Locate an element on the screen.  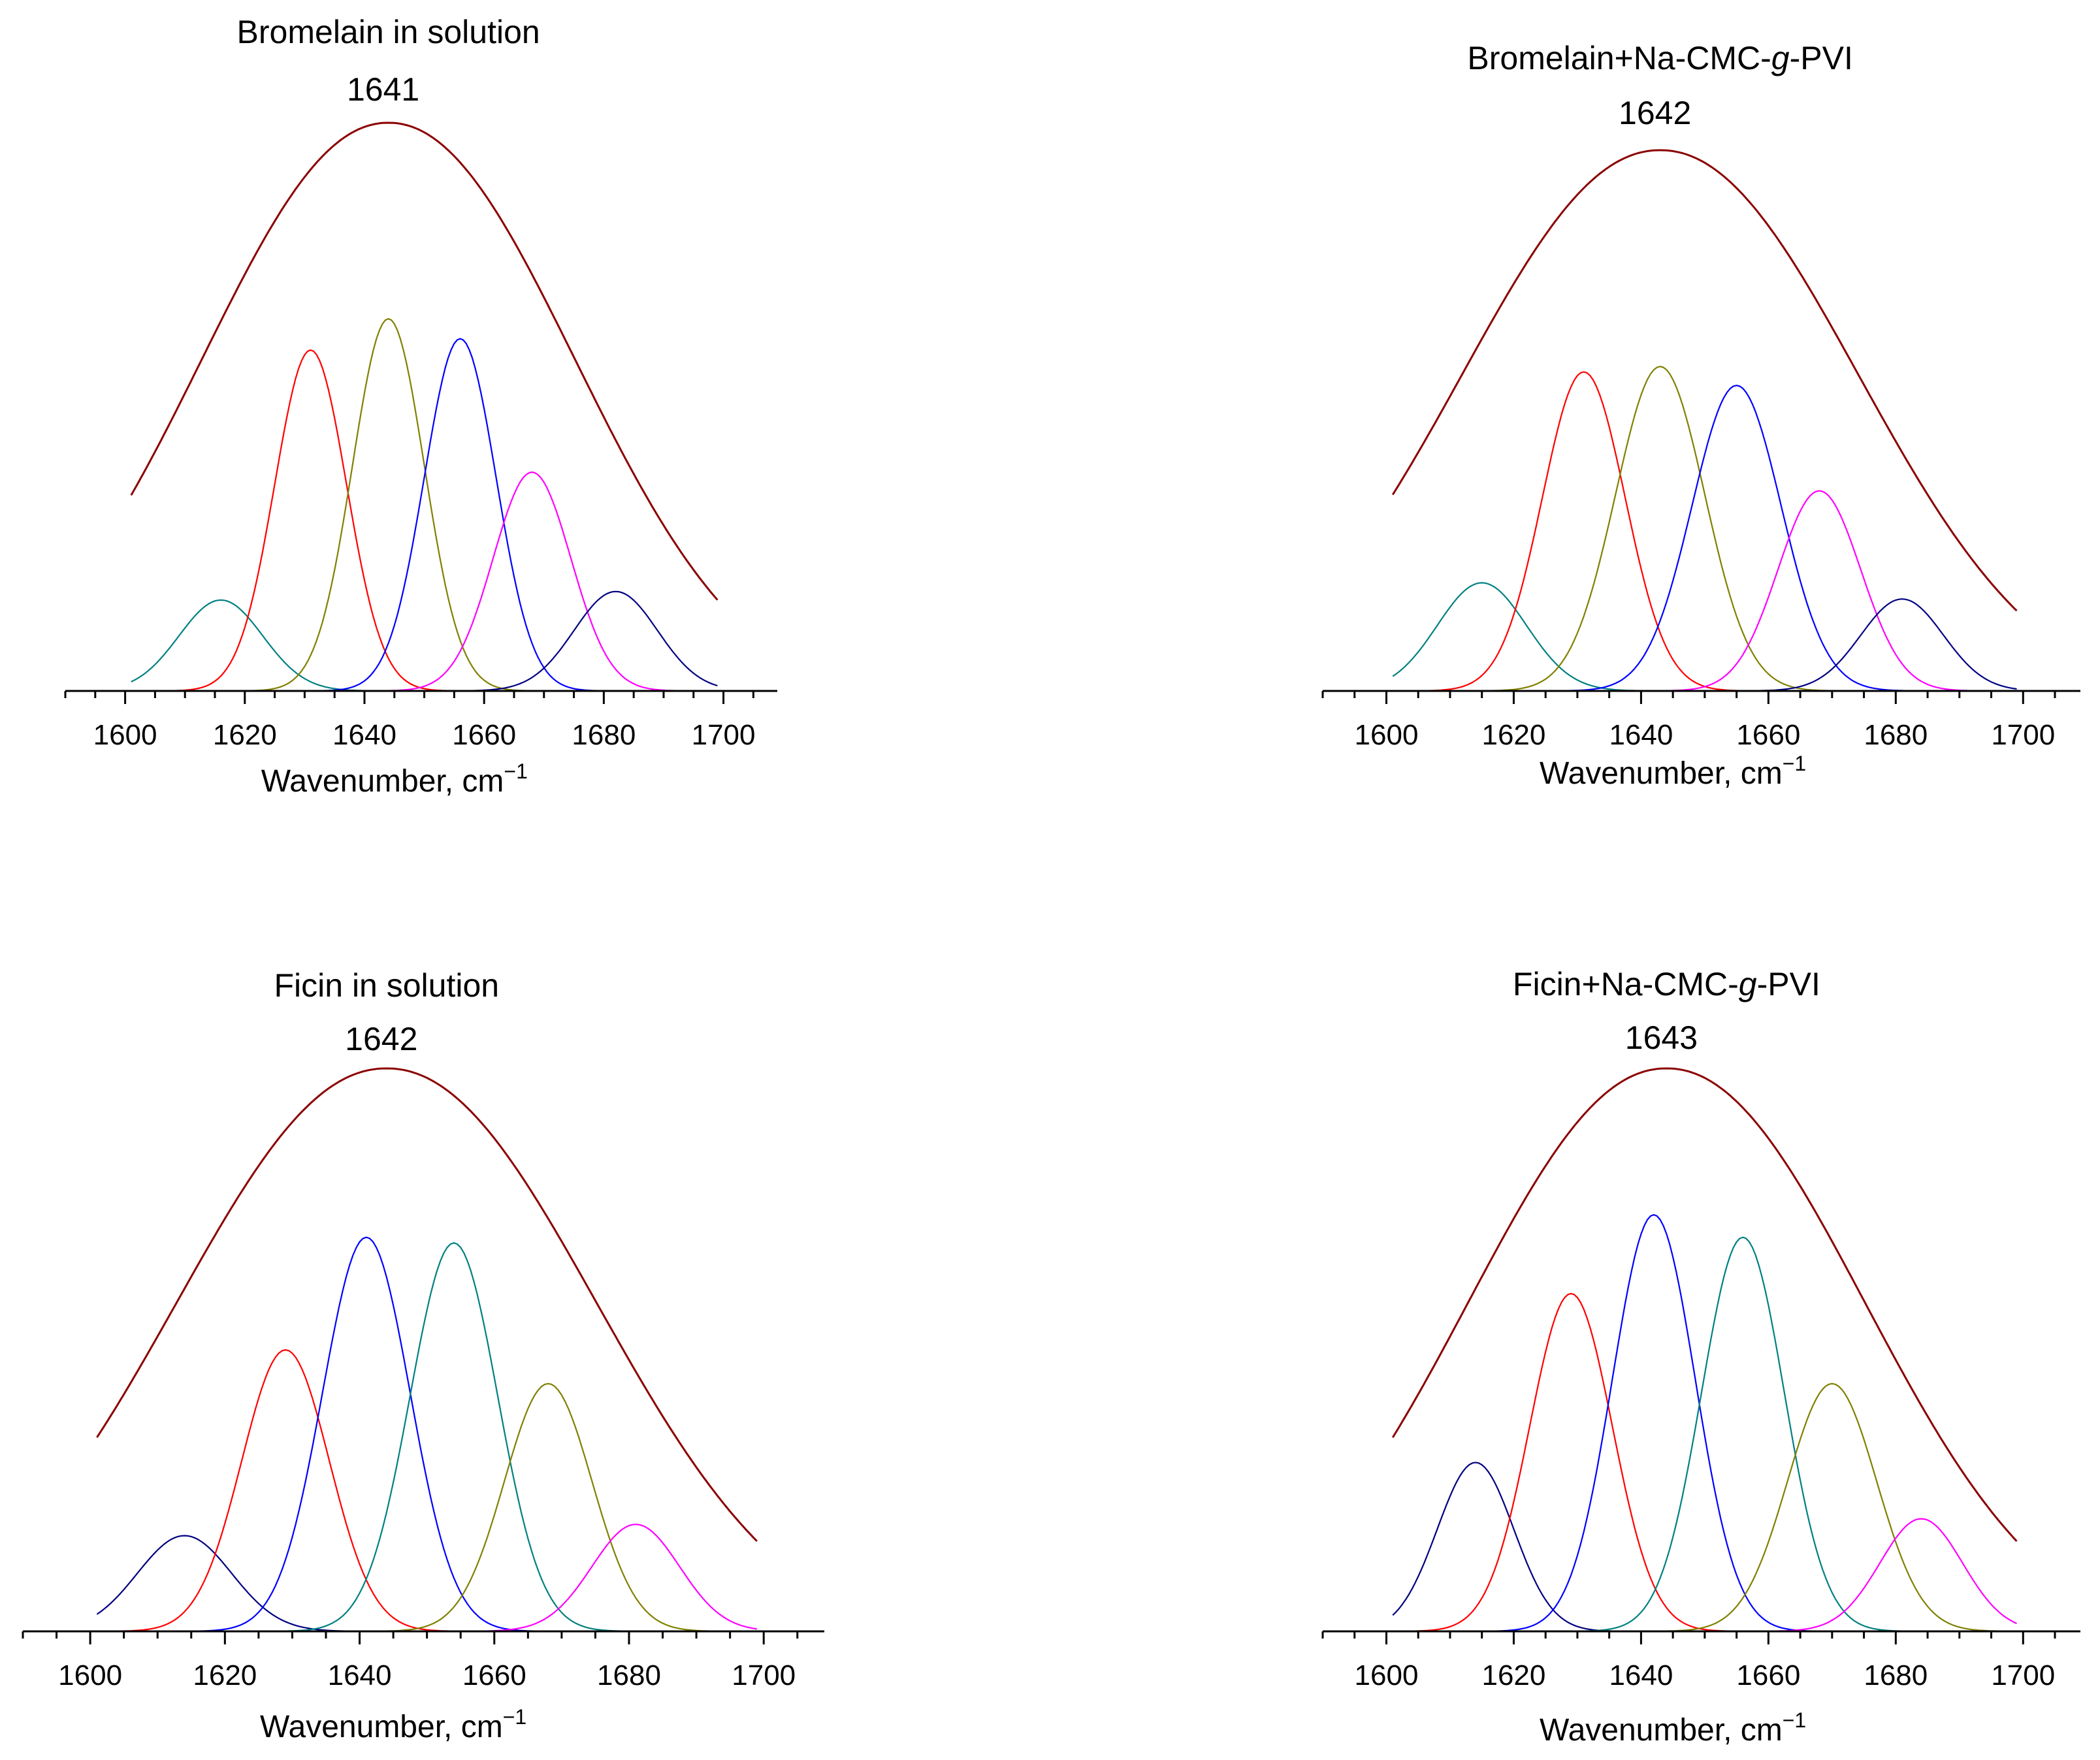
panel-title: Ficin in solution is located at coordinates (386, 985).